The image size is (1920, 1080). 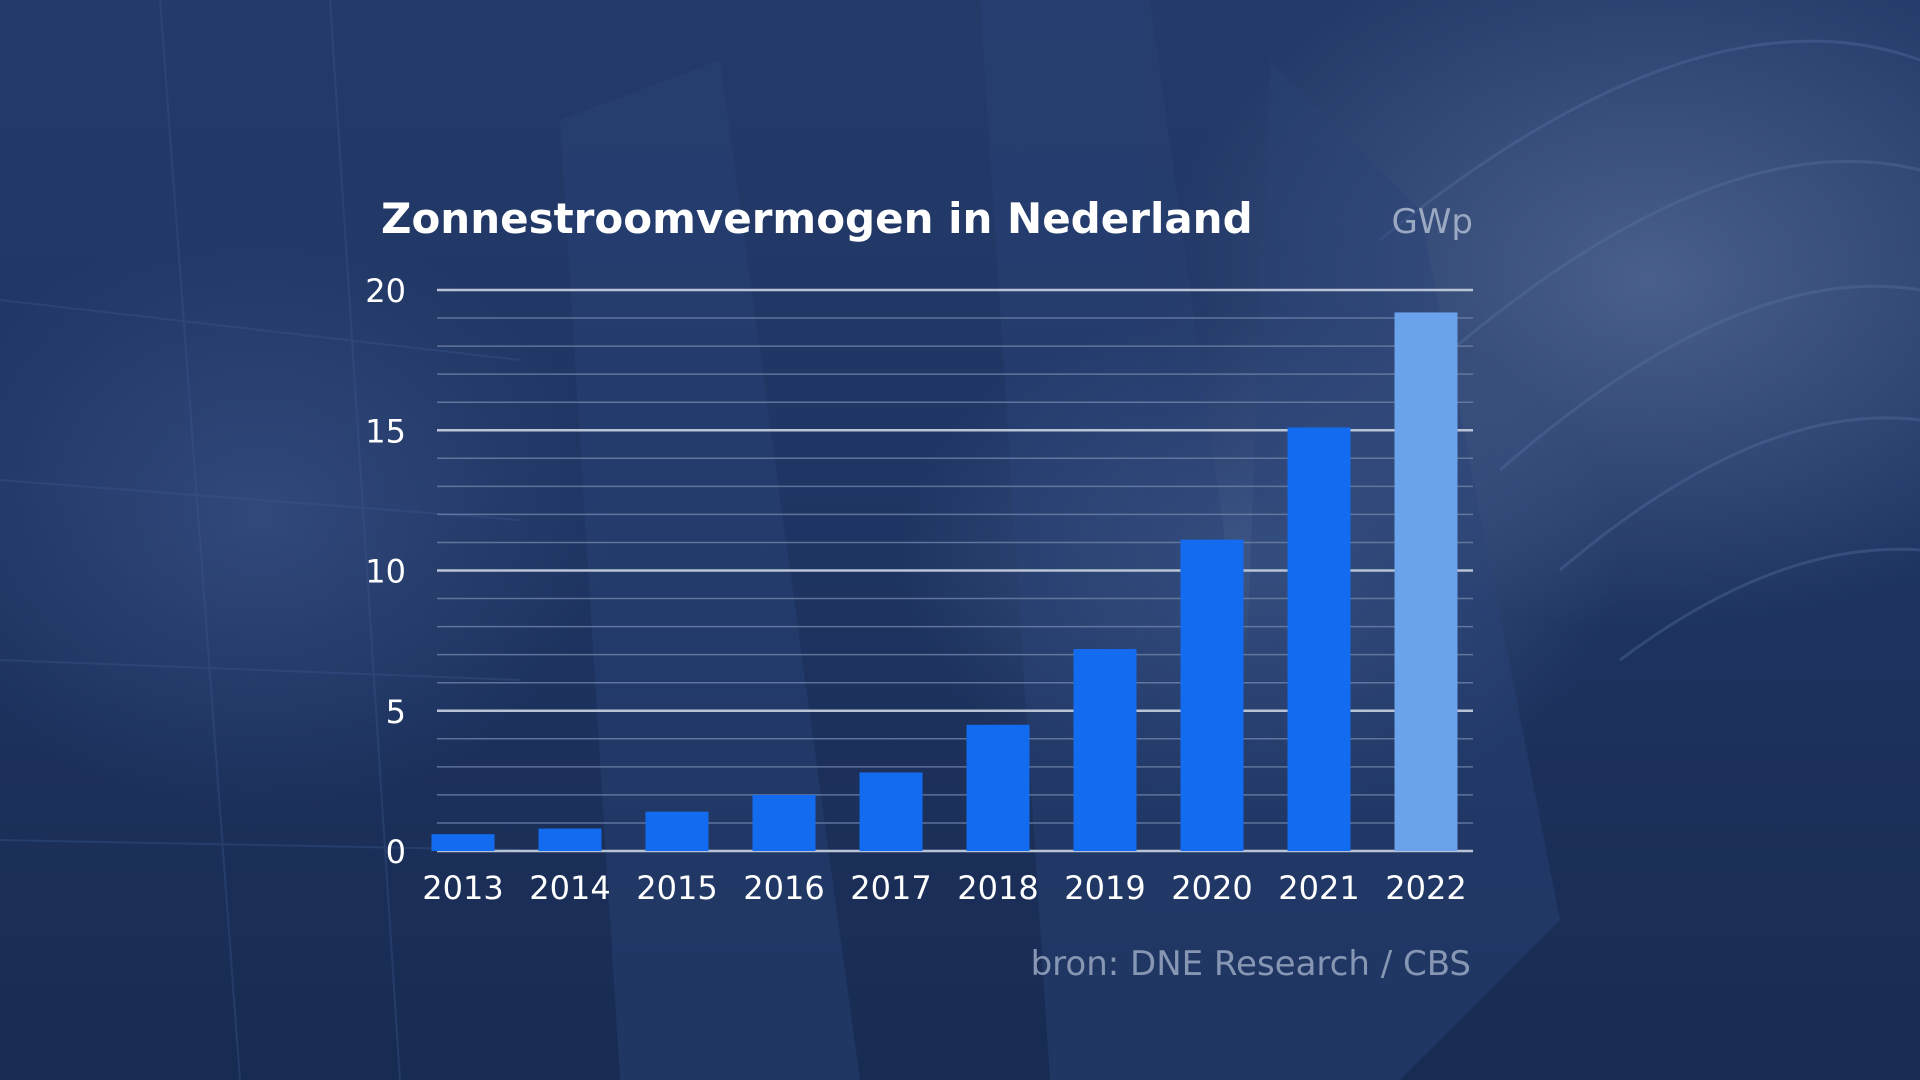 What do you see at coordinates (1319, 639) in the screenshot?
I see `bar-2021` at bounding box center [1319, 639].